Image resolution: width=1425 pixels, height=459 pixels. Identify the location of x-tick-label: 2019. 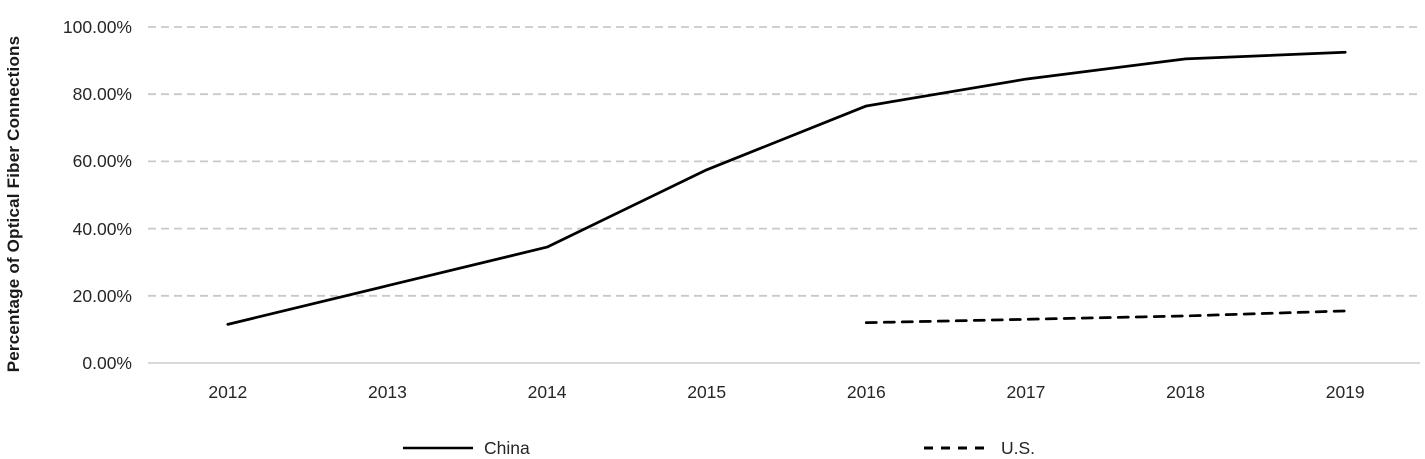
(1345, 392).